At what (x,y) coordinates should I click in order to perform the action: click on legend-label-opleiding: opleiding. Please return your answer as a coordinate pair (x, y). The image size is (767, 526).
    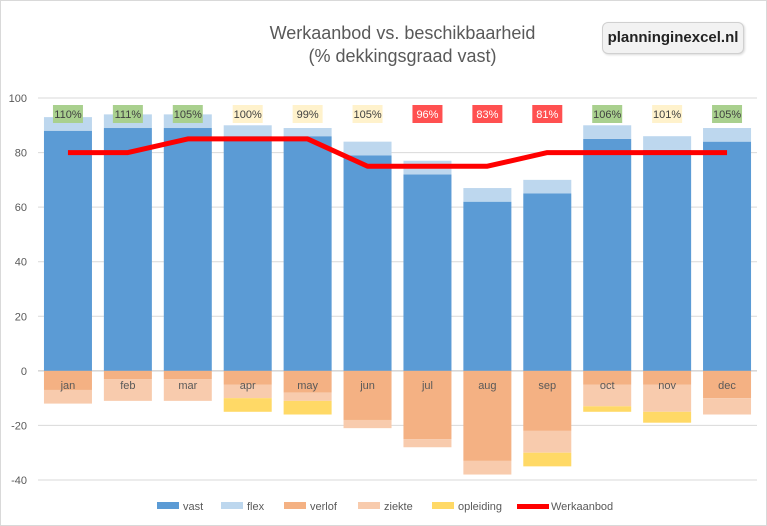
    Looking at the image, I should click on (480, 507).